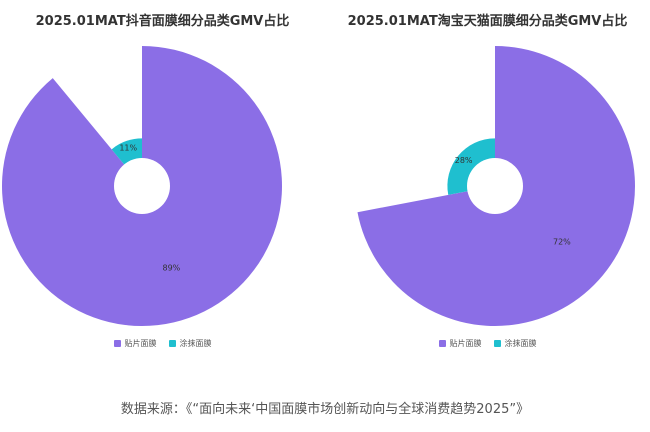 This screenshot has width=650, height=432. What do you see at coordinates (487, 21) in the screenshot?
I see `chart-title: 2025.01MAT淘宝天猫面膜细分品类GMV占比` at bounding box center [487, 21].